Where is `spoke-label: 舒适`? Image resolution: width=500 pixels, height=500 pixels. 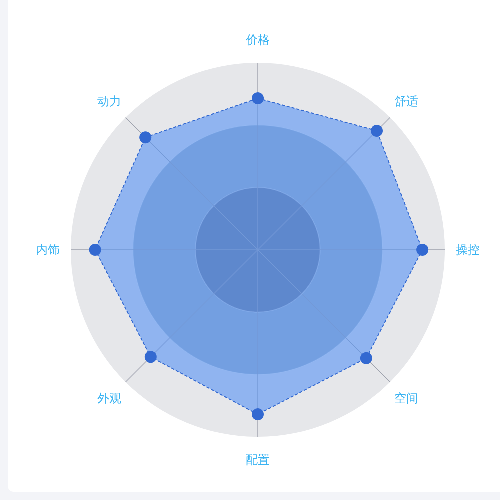 spoke-label: 舒适 is located at coordinates (406, 101).